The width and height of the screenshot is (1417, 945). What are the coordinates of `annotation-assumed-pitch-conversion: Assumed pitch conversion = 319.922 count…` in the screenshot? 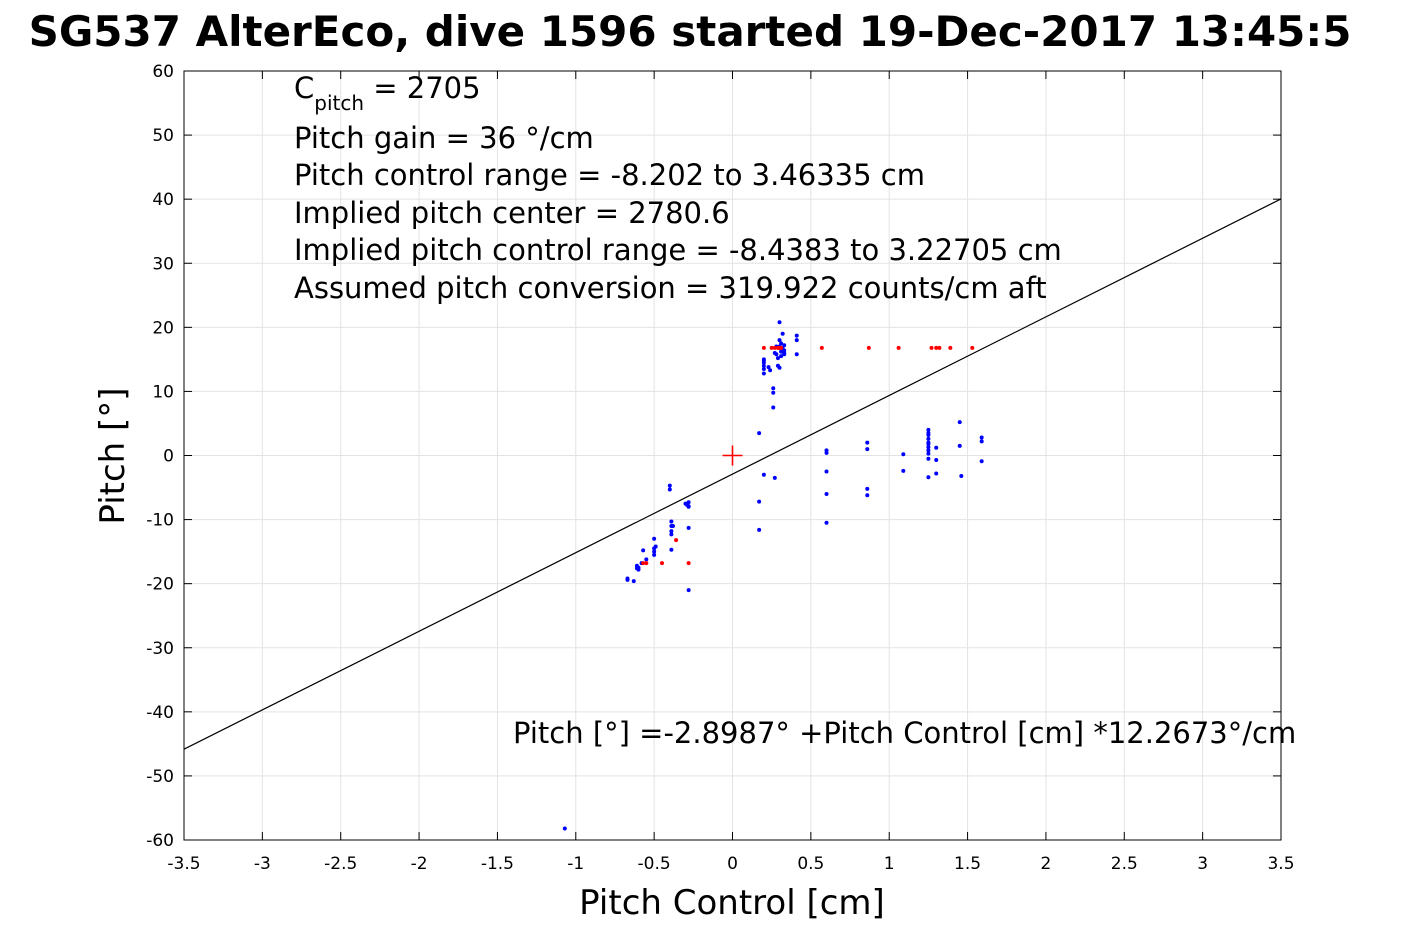 It's located at (670, 288).